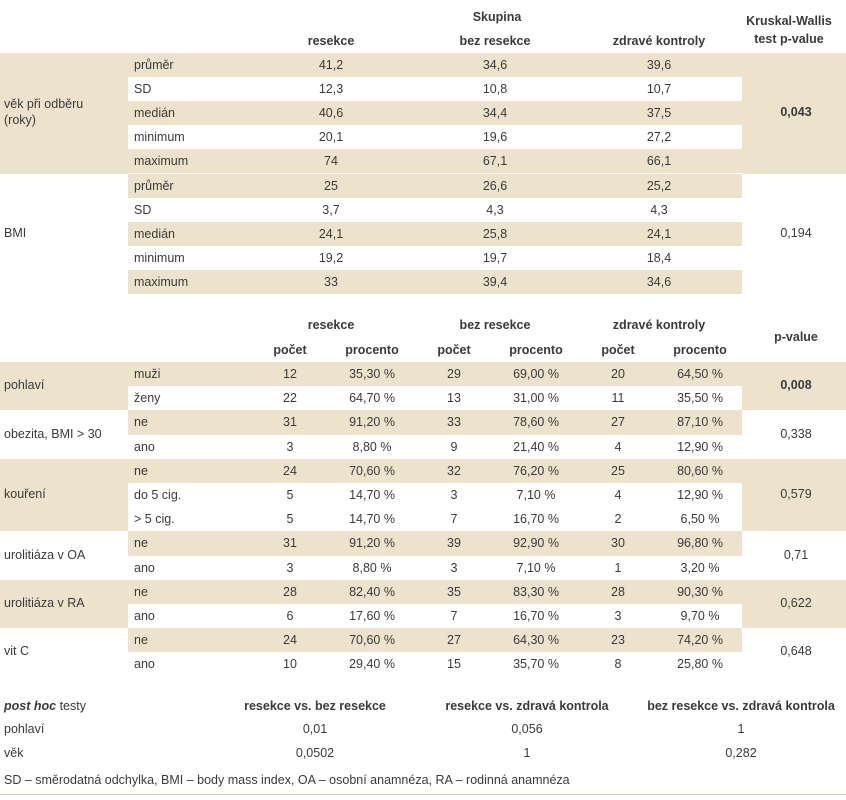  Describe the element at coordinates (158, 495) in the screenshot. I see `category-label: do 5 cig.` at that location.